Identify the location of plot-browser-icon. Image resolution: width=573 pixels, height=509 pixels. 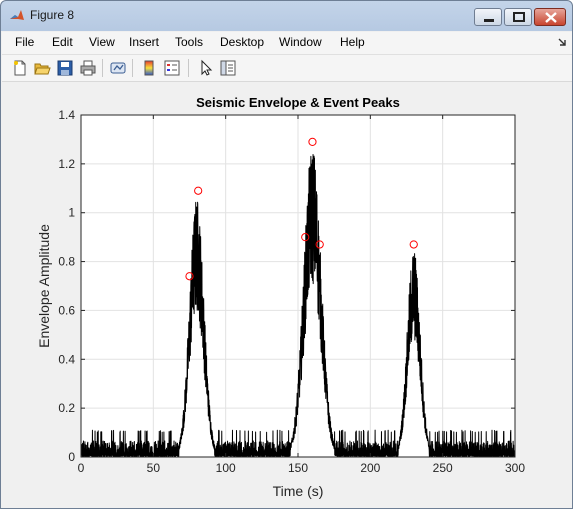
(228, 68).